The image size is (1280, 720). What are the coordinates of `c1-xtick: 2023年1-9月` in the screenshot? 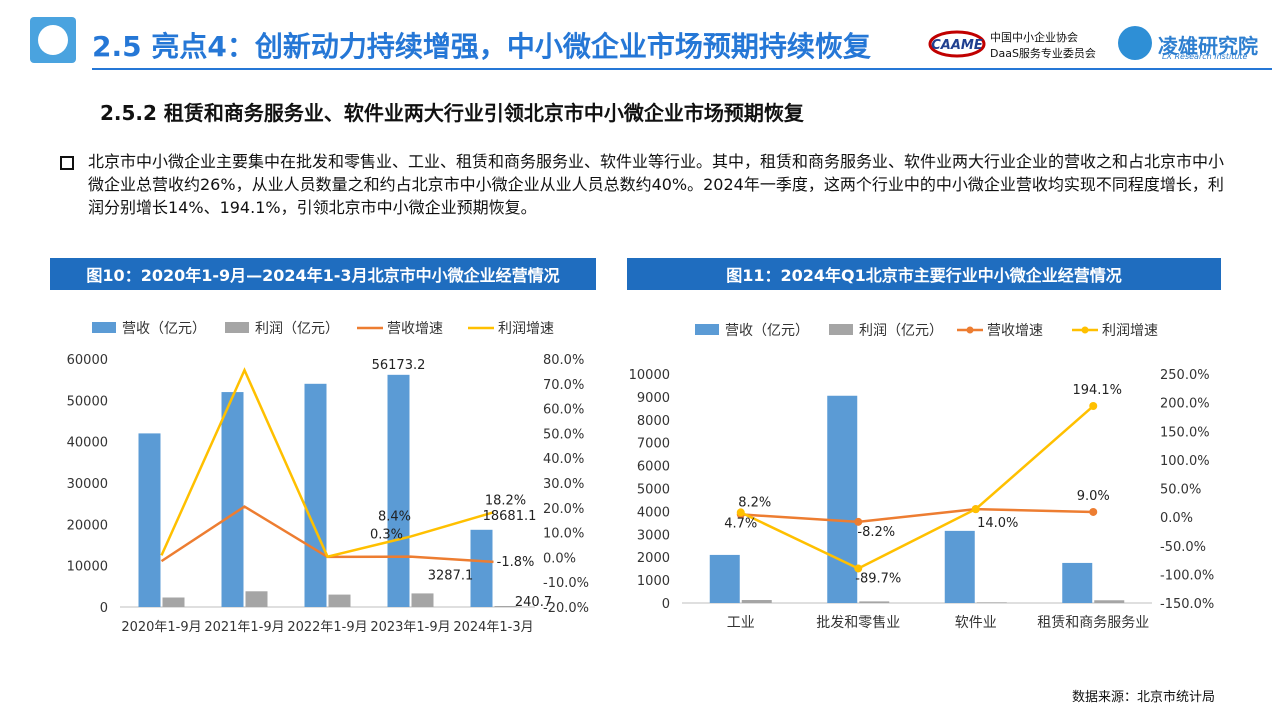 It's located at (410, 627).